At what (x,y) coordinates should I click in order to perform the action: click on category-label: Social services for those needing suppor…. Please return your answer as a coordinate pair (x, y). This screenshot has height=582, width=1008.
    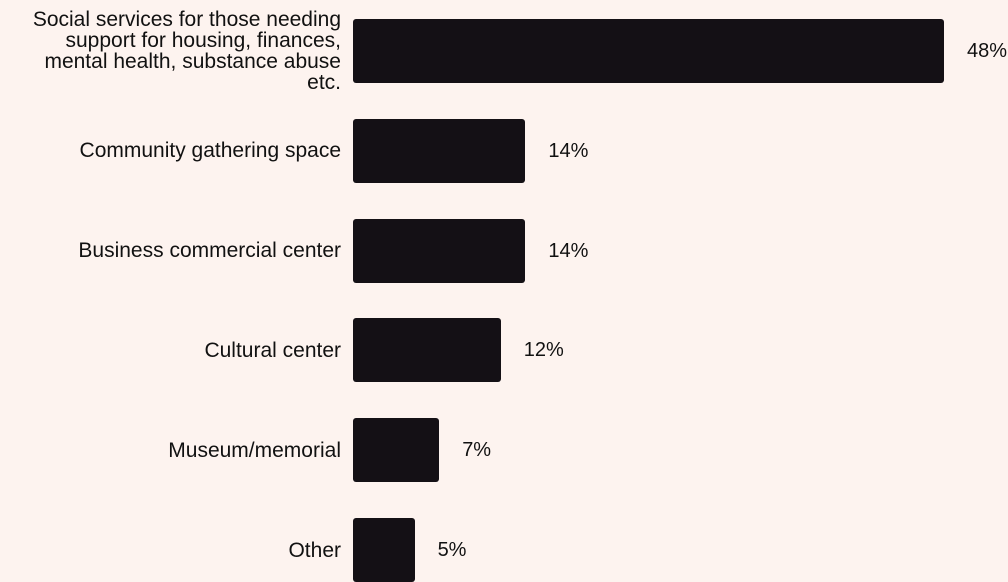
    Looking at the image, I should click on (186, 51).